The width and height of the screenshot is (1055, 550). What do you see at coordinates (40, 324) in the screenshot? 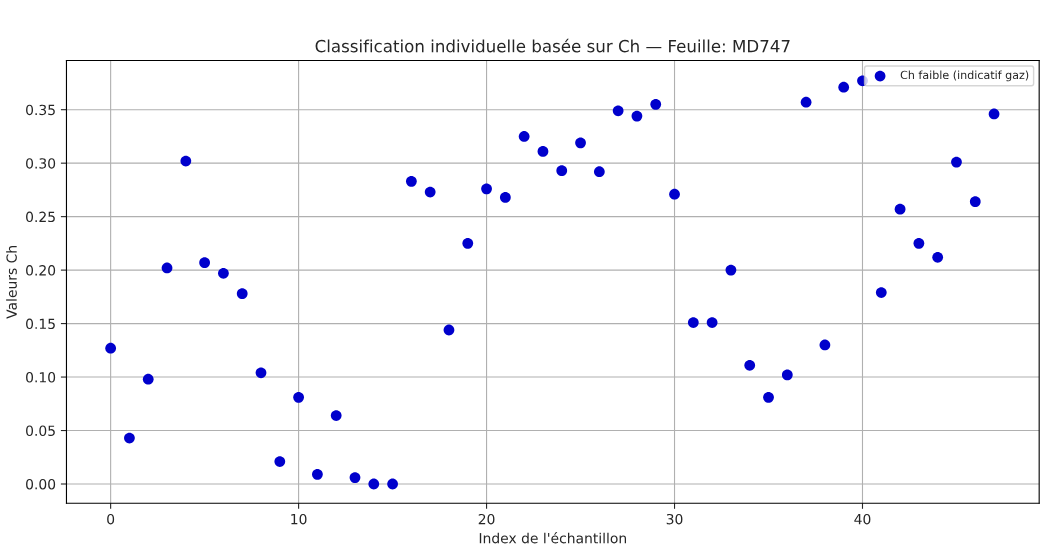
I see `y-tick-label: 0.15` at bounding box center [40, 324].